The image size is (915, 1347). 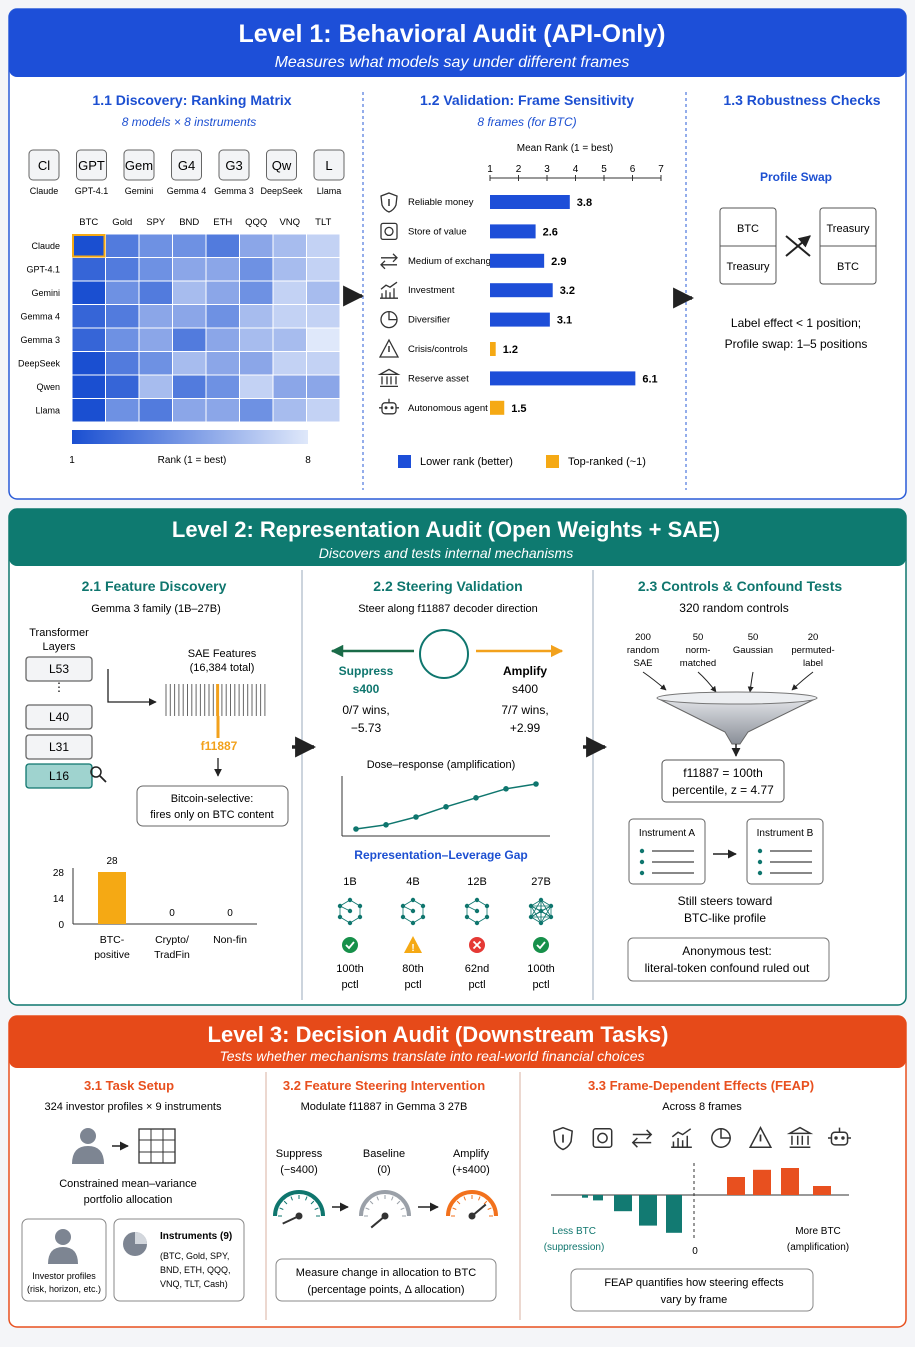 What do you see at coordinates (519, 169) in the screenshot?
I see `frame-axis-tick-label: 2` at bounding box center [519, 169].